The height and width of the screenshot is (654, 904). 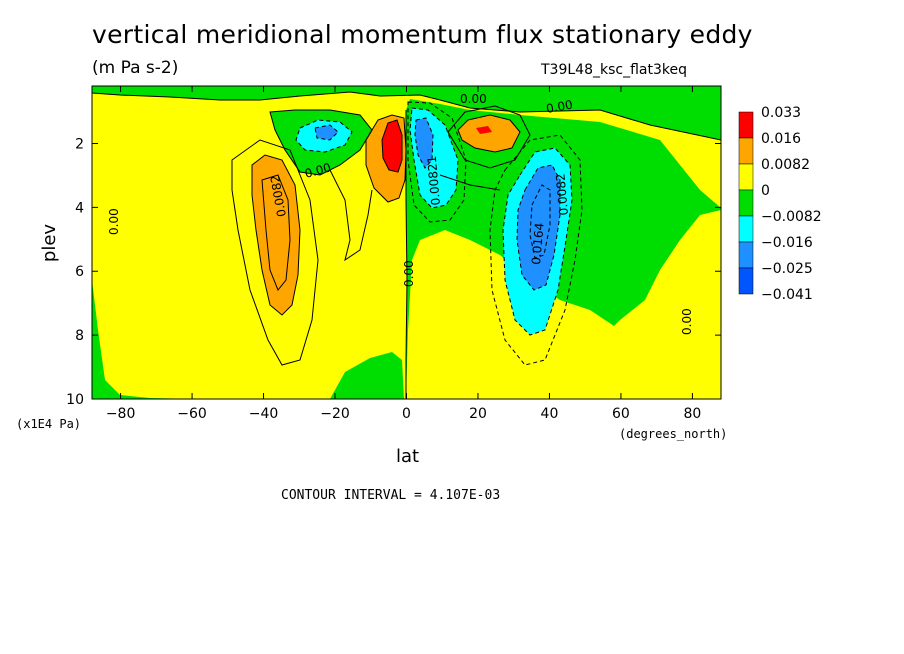 I want to click on y-tick-label: 2, so click(x=79, y=144).